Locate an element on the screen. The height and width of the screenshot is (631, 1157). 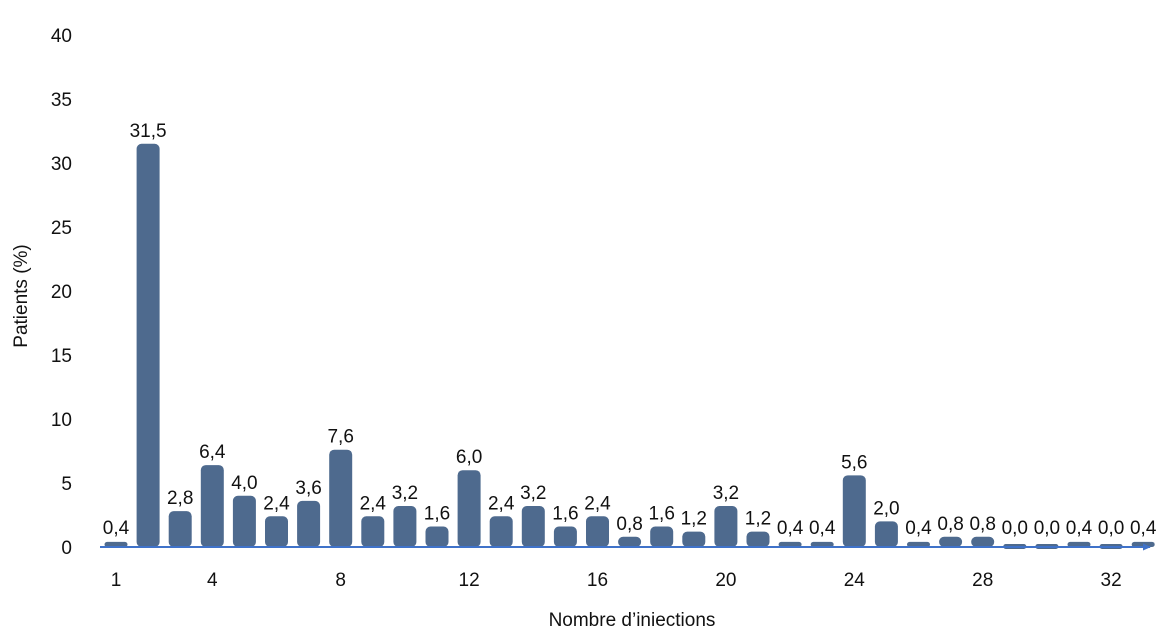
data-label: 2,0 is located at coordinates (886, 508).